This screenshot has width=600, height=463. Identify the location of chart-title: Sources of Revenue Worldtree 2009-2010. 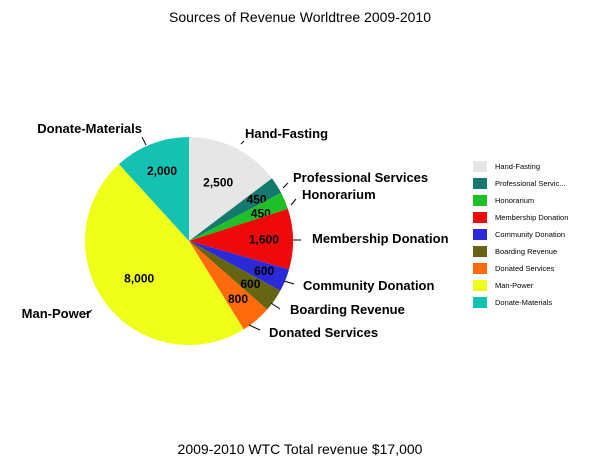
(299, 17).